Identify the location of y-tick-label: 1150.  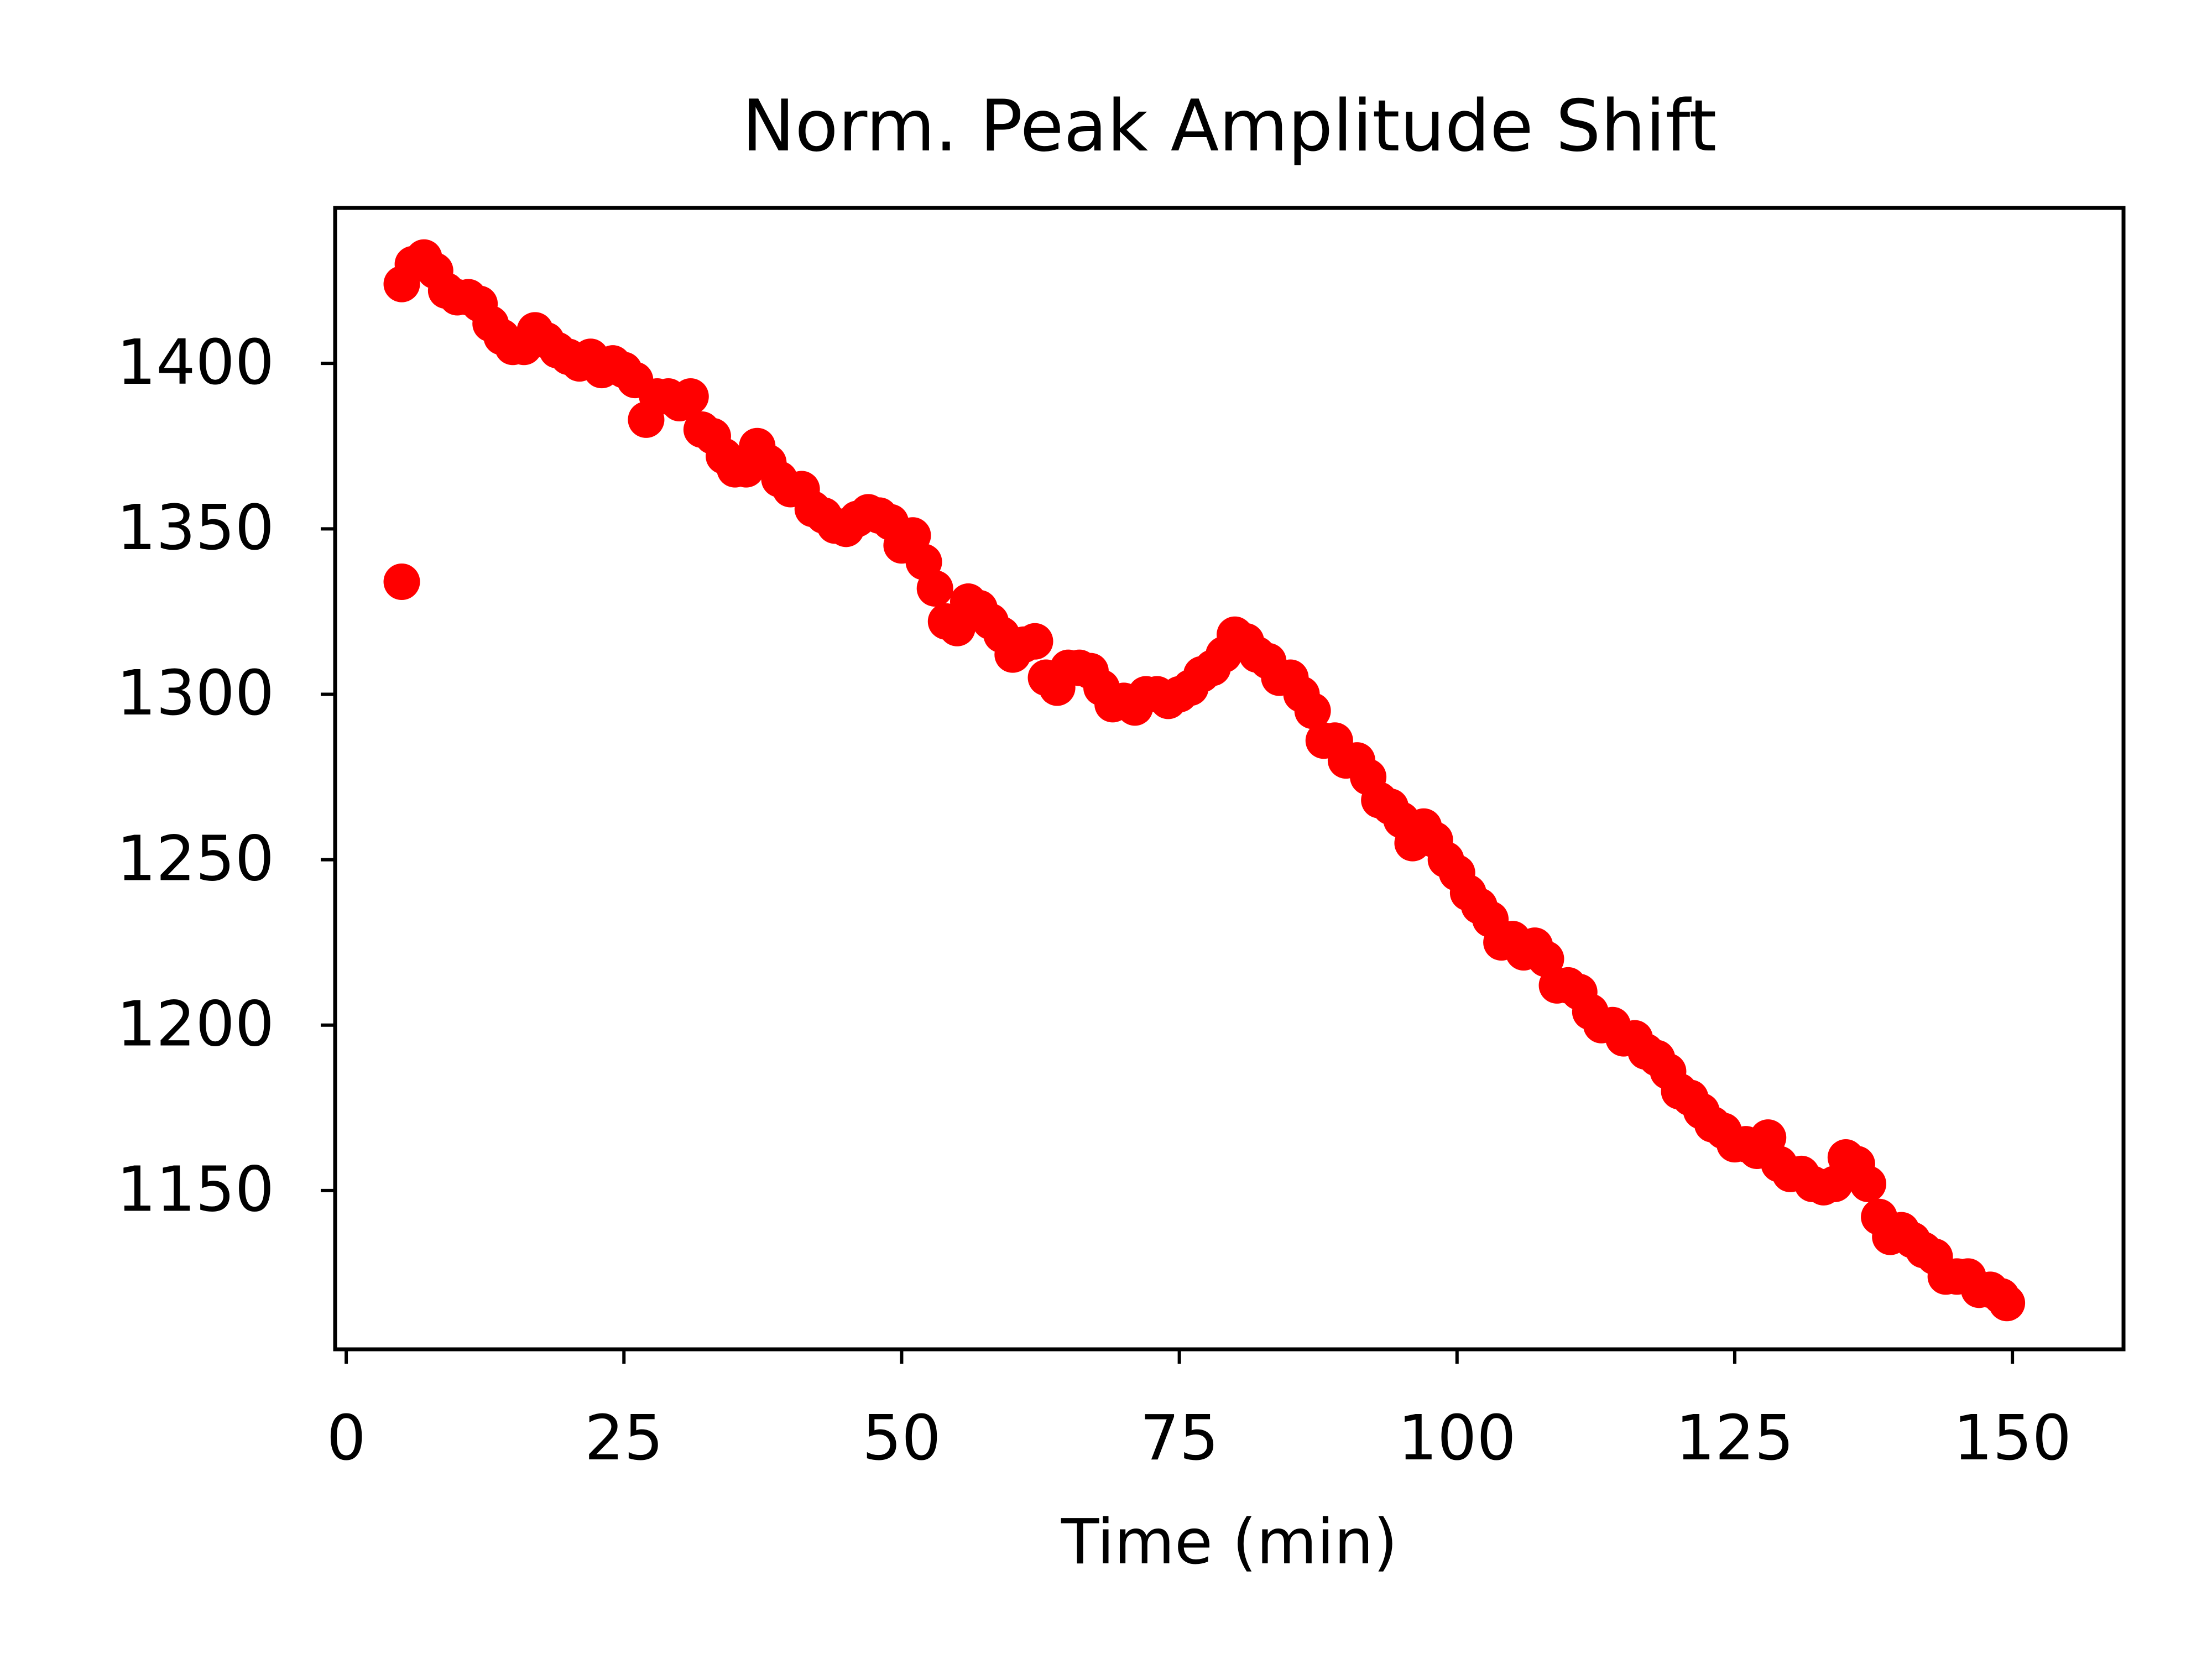
(196, 1190).